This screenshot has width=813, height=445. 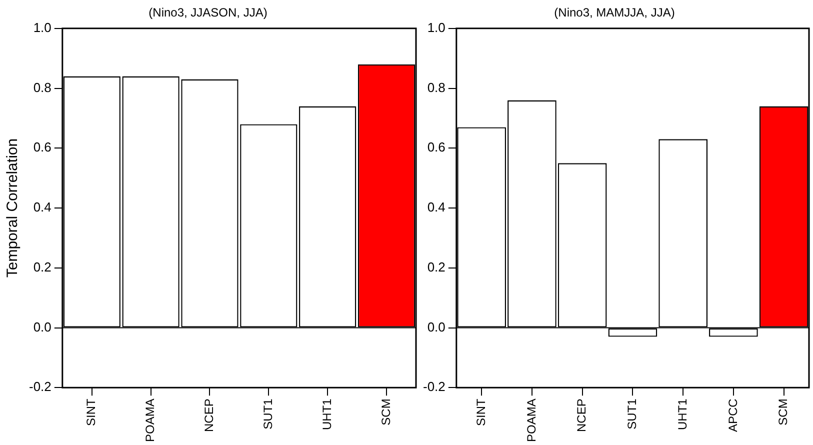 I want to click on y-axis-title: Temporal Correlation, so click(x=13, y=208).